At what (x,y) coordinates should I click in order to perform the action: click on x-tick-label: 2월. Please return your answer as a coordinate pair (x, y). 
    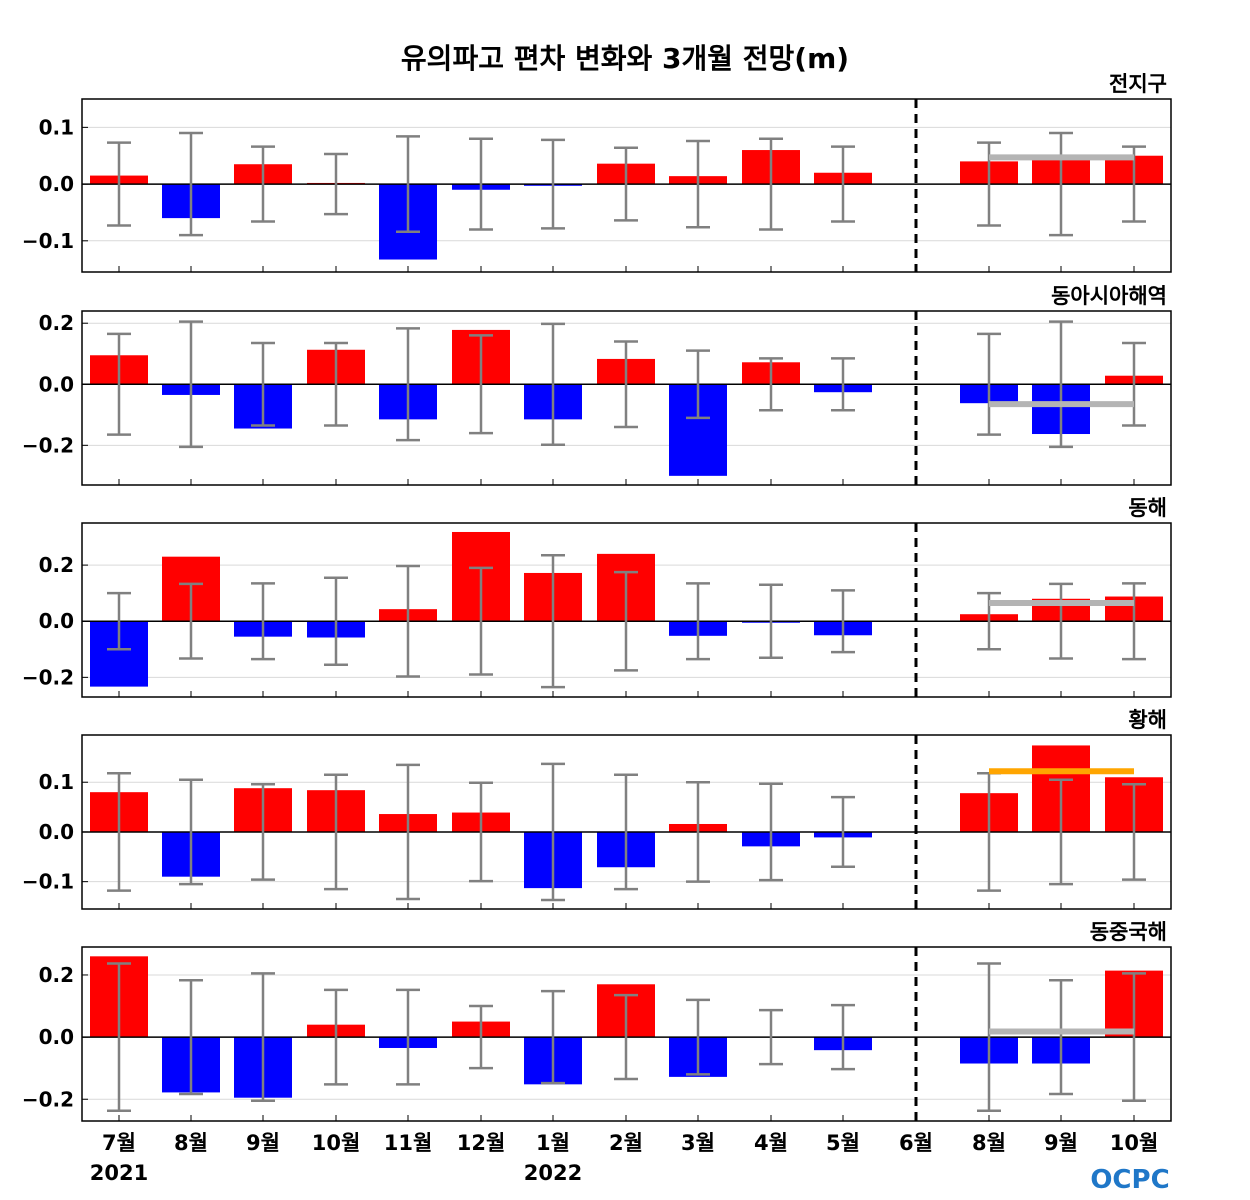
    Looking at the image, I should click on (626, 1143).